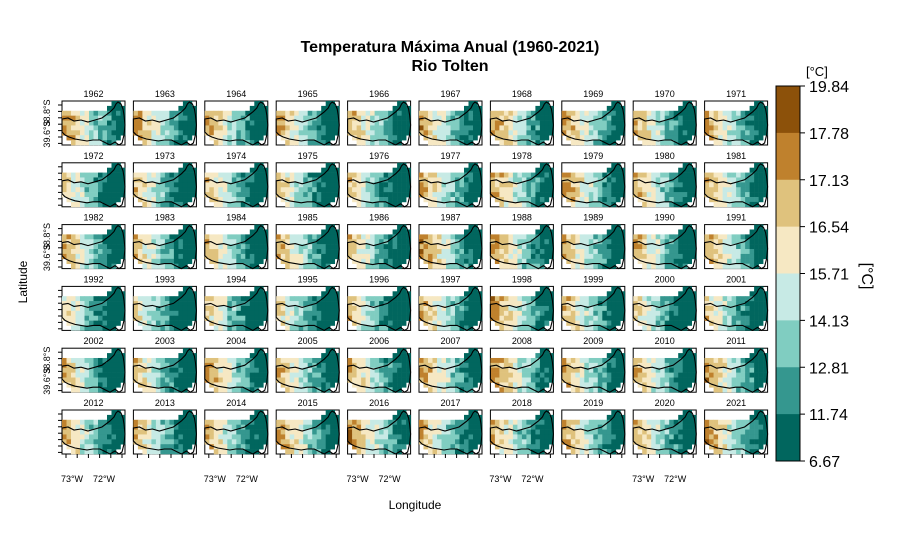 Image resolution: width=900 pixels, height=560 pixels. Describe the element at coordinates (236, 94) in the screenshot. I see `panel-year-label: 1964` at that location.